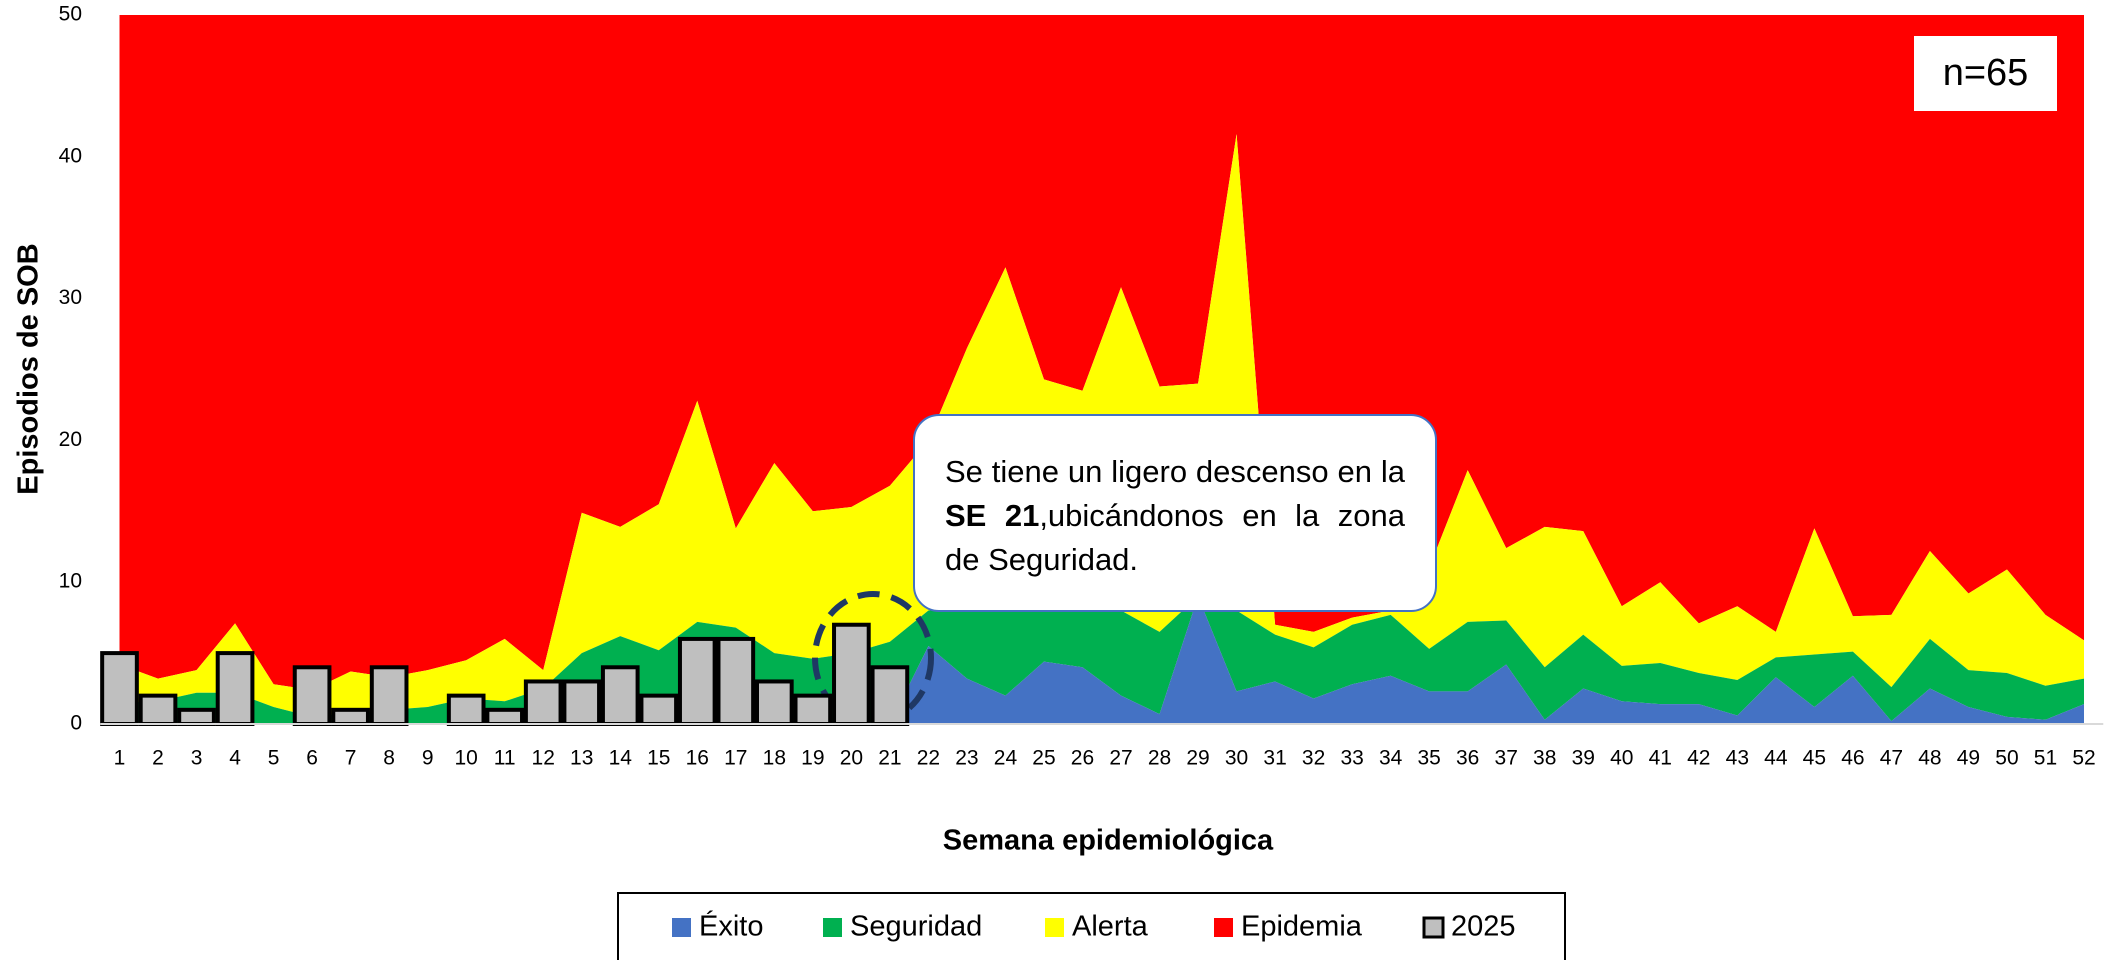  I want to click on x-tick-label: 2, so click(158, 758).